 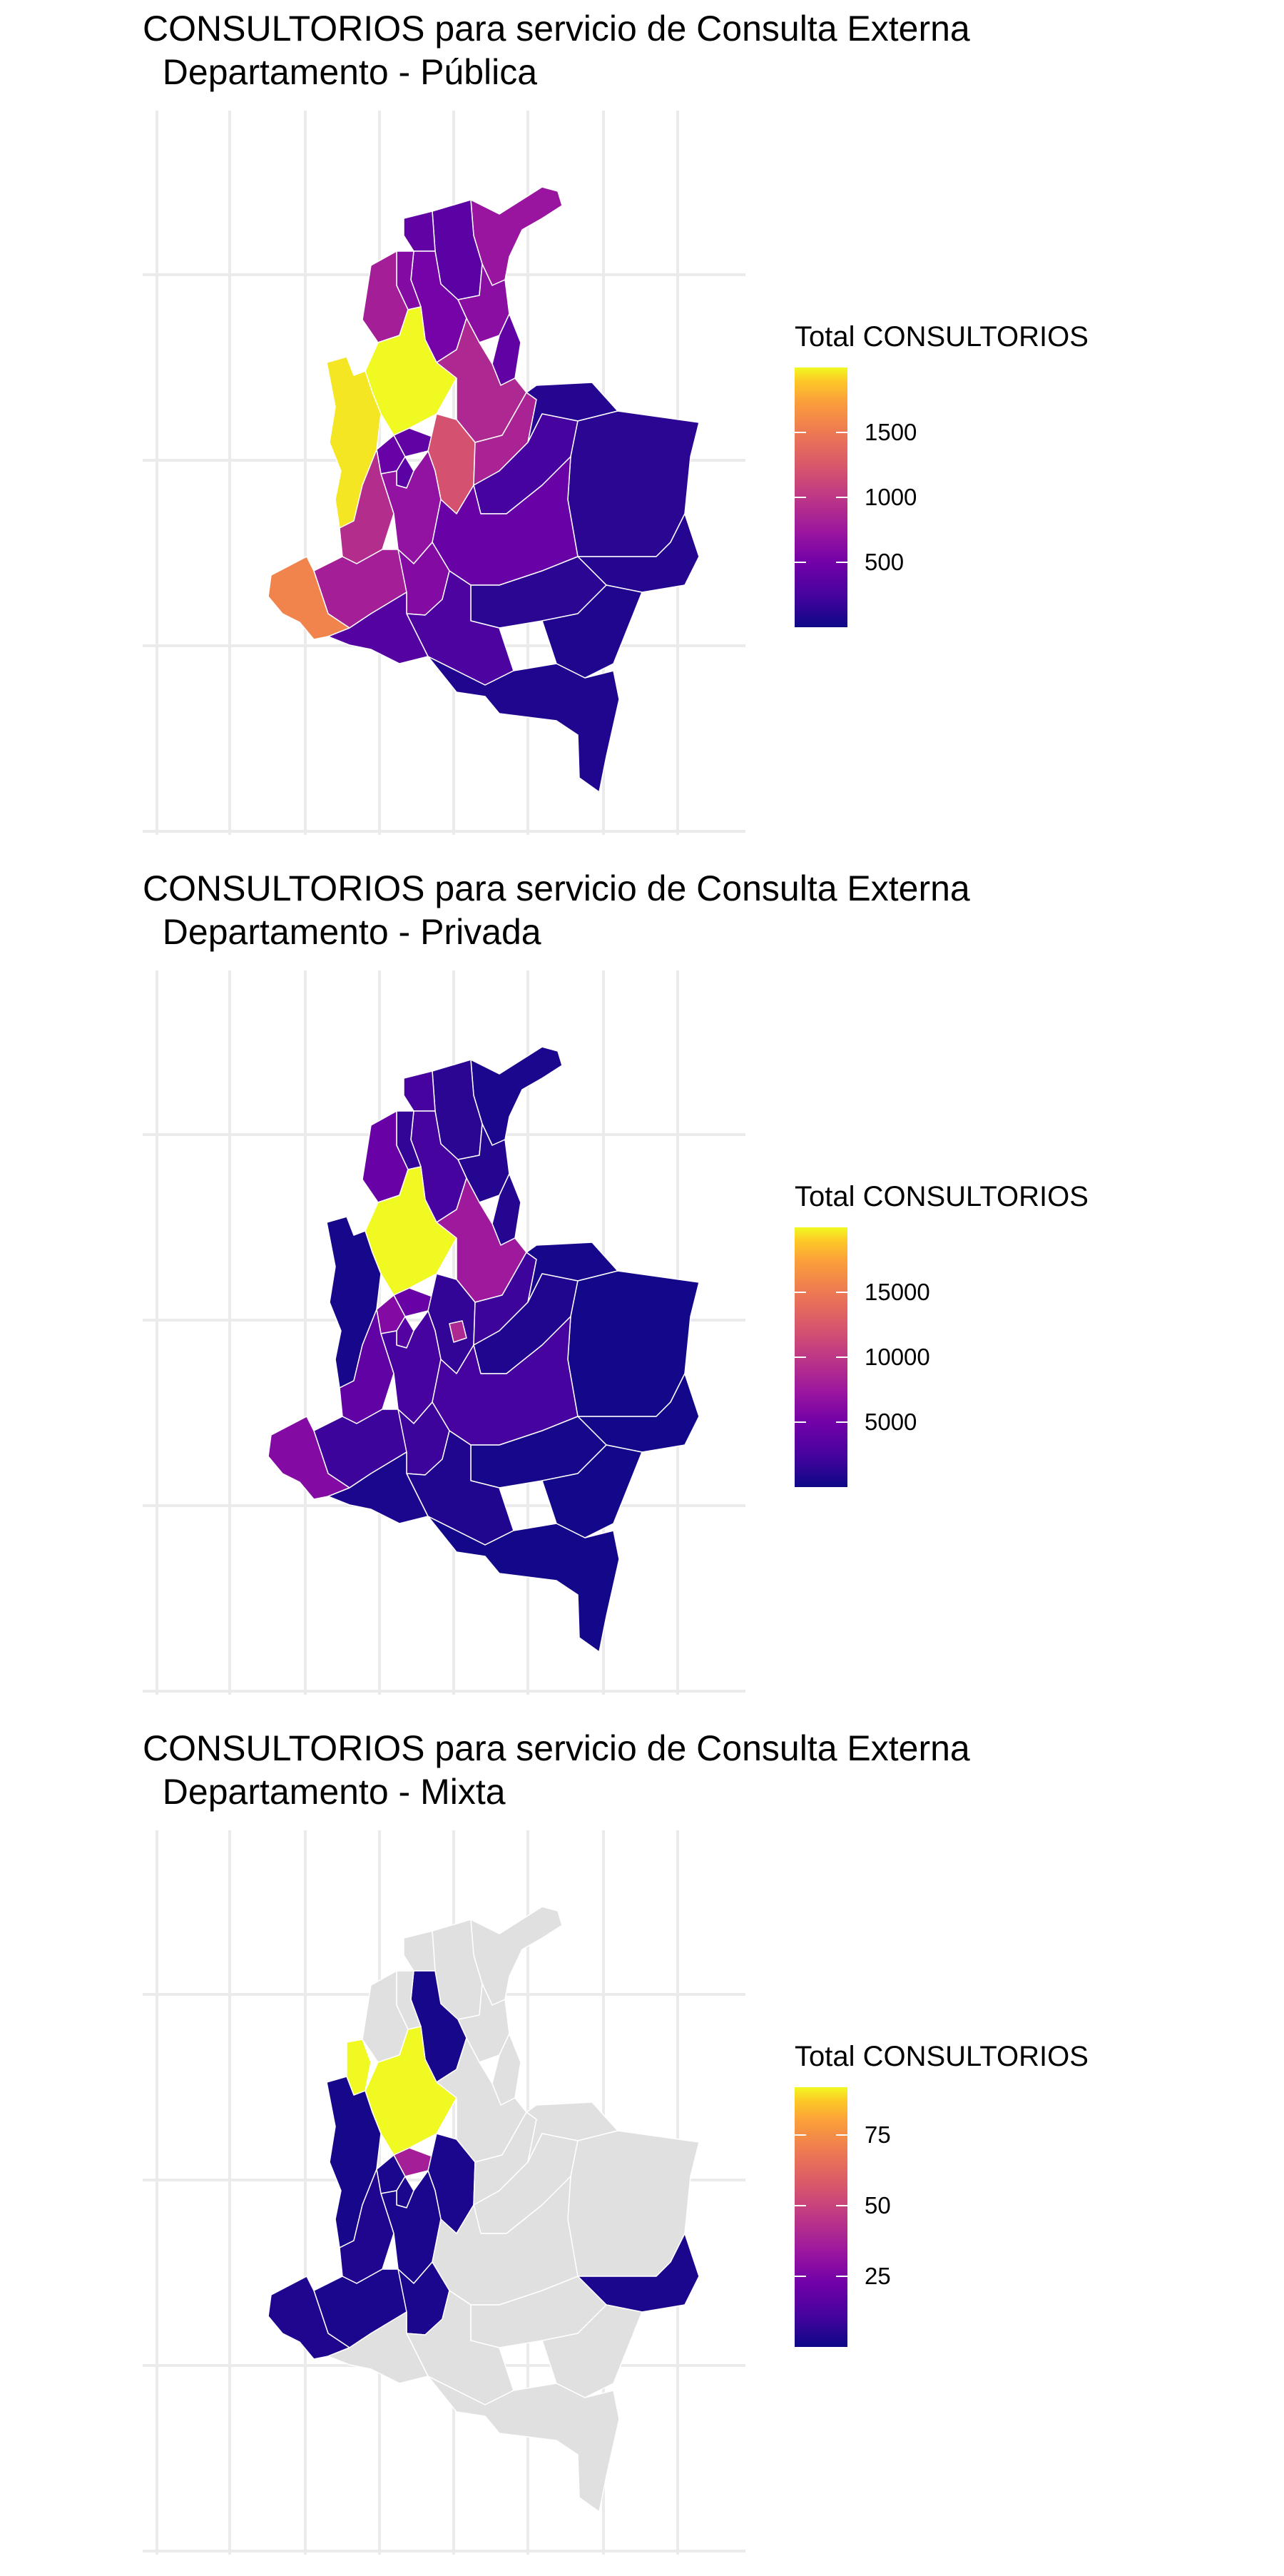 I want to click on legend-tick-label: 50, so click(x=878, y=2205).